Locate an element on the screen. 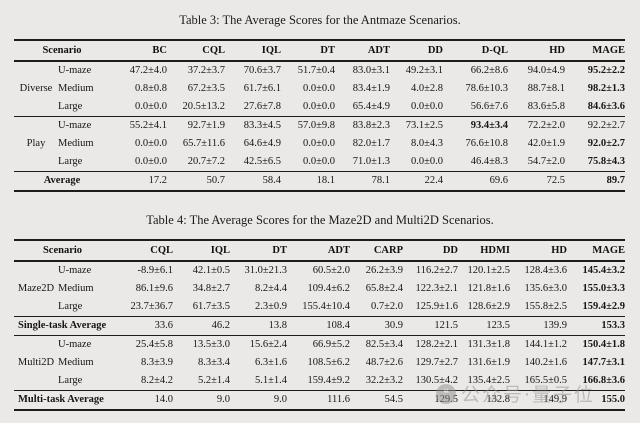 This screenshot has width=640, height=423. average-score-cell: 22.4 is located at coordinates (417, 181).